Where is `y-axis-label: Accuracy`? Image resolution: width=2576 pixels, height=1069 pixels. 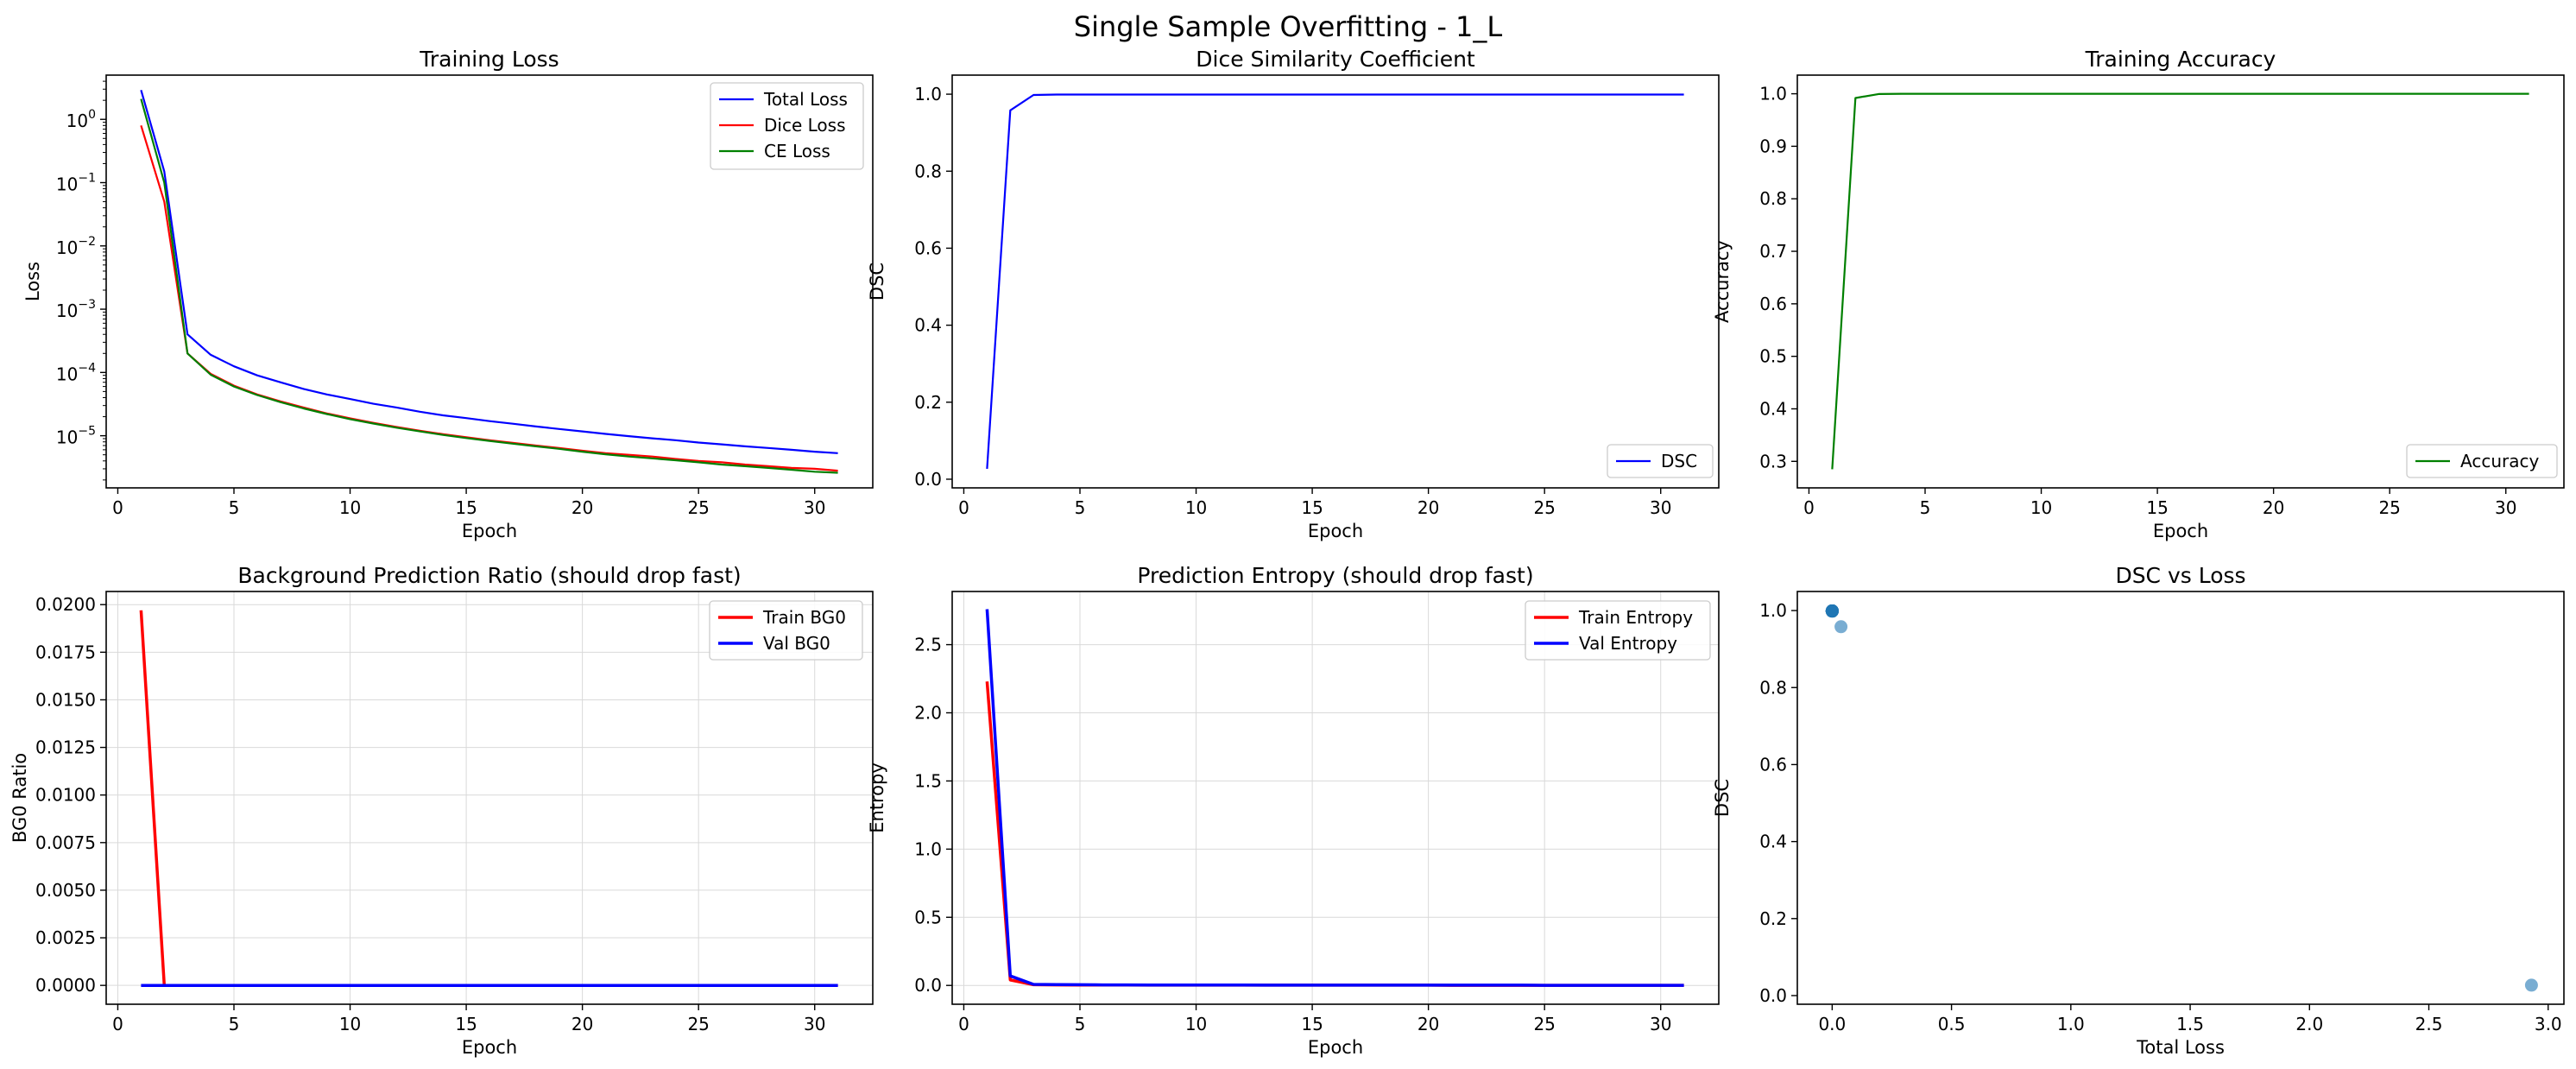
y-axis-label: Accuracy is located at coordinates (1722, 281).